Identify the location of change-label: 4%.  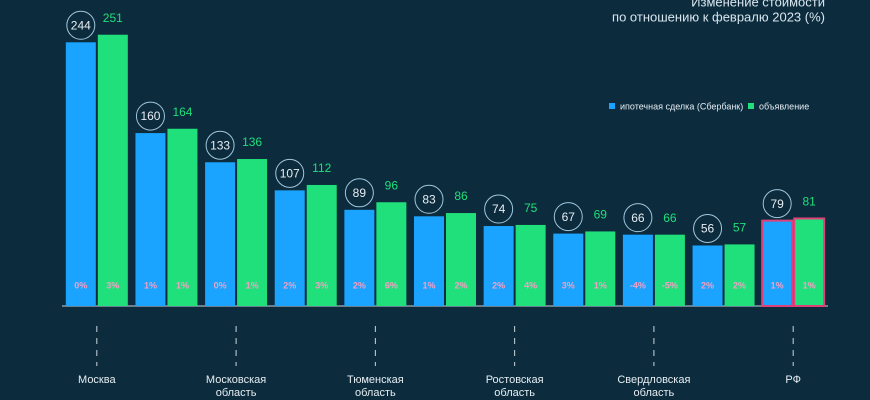
(530, 285).